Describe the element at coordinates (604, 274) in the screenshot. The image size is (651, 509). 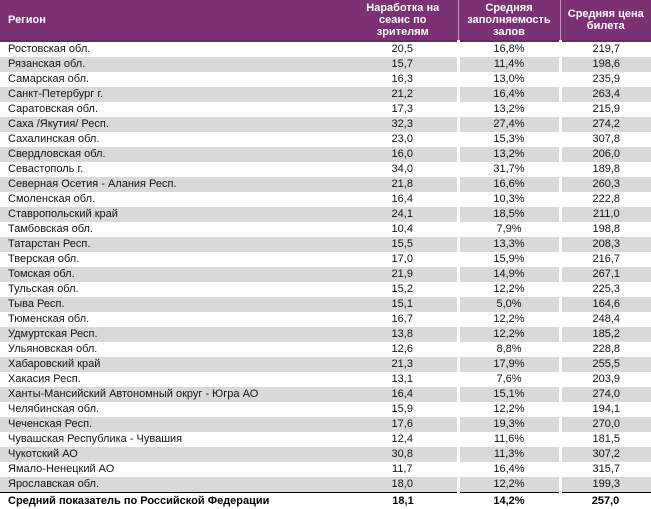
I see `value-cell: 267,1` at that location.